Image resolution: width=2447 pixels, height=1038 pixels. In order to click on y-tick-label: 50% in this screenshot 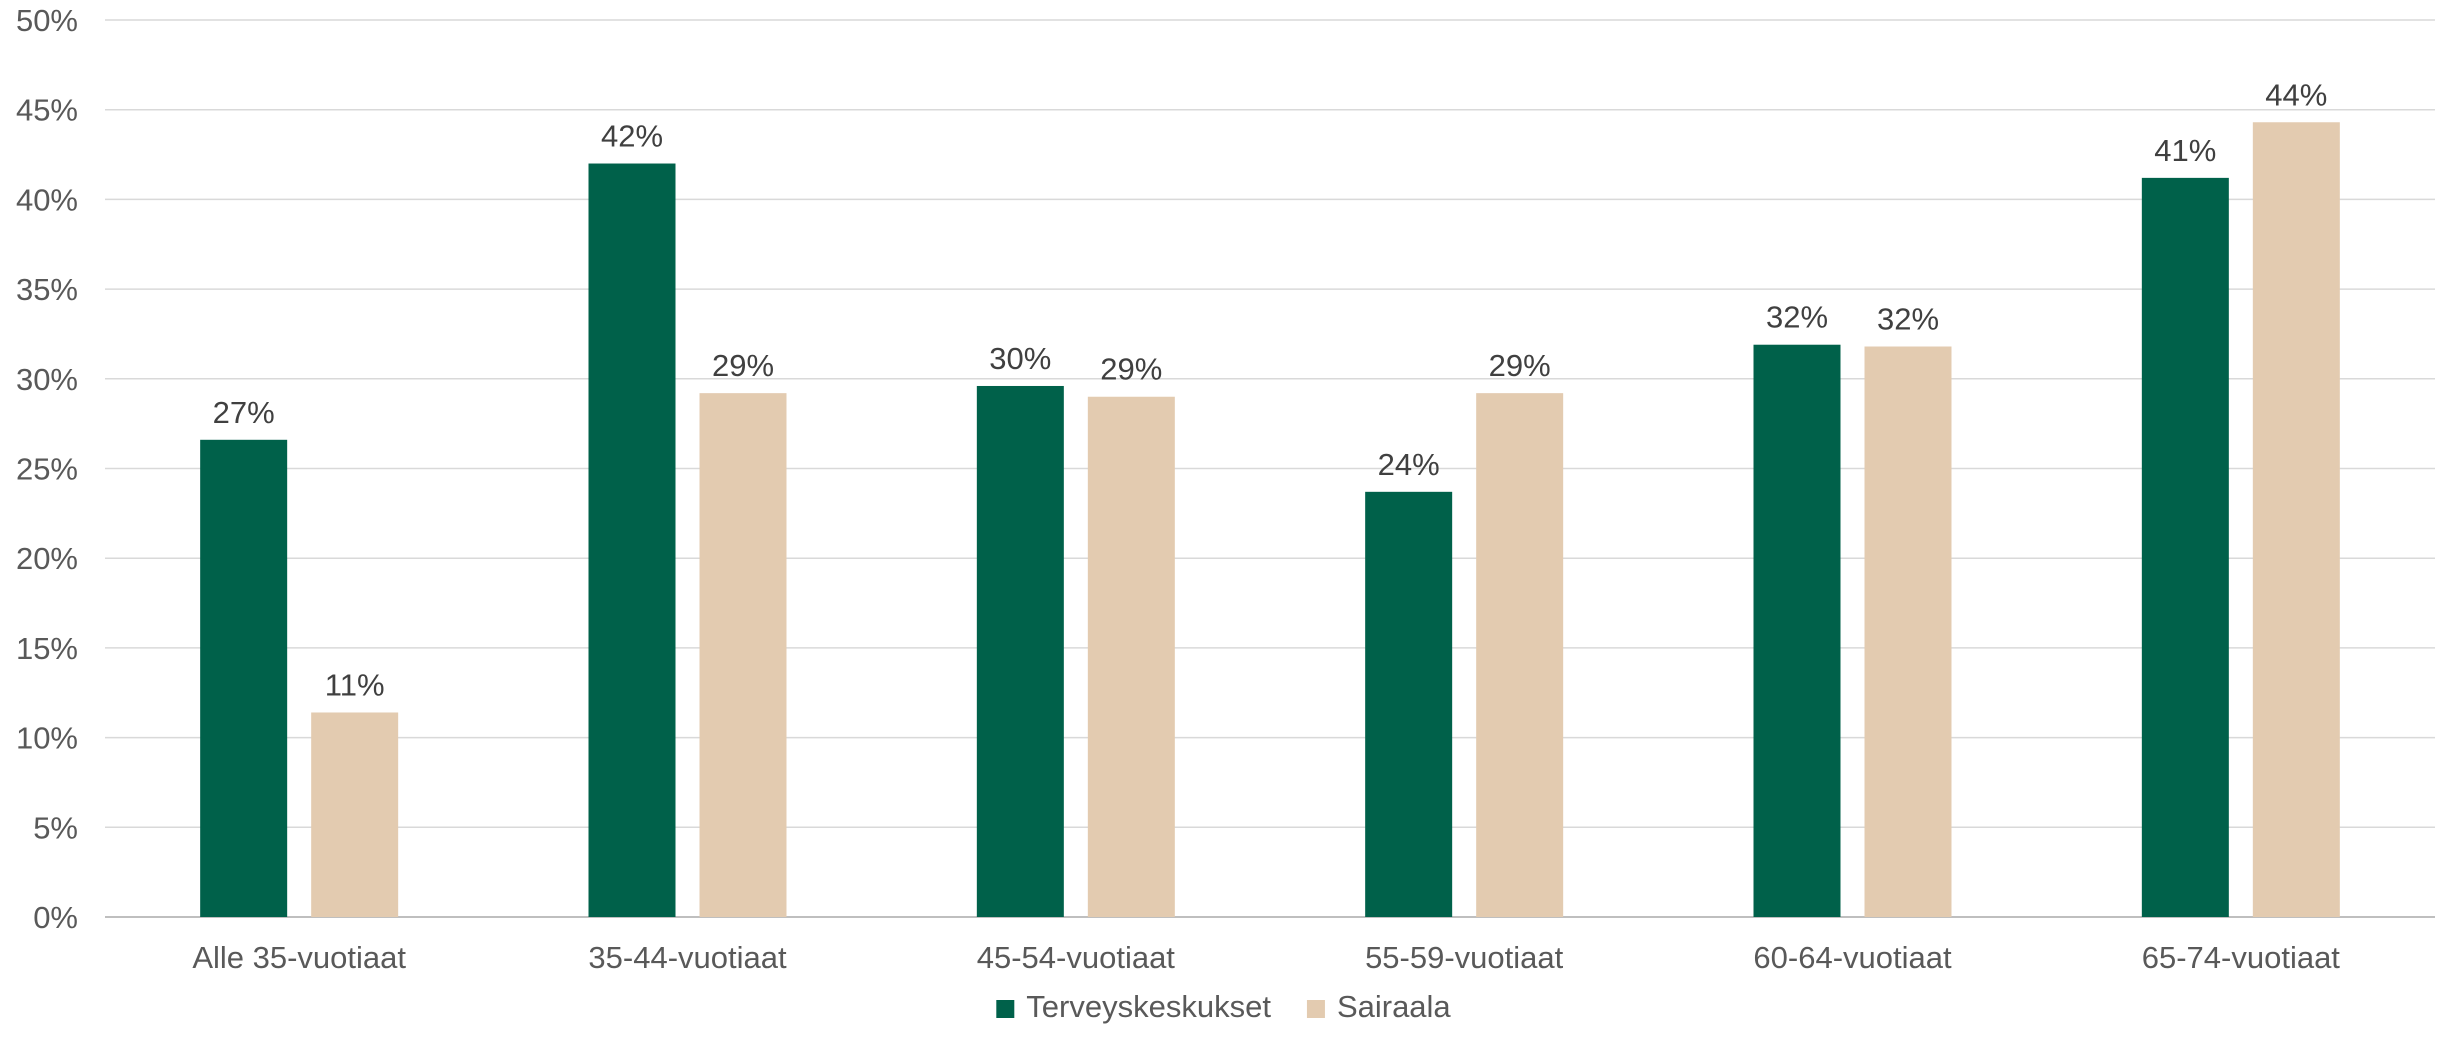, I will do `click(47, 20)`.